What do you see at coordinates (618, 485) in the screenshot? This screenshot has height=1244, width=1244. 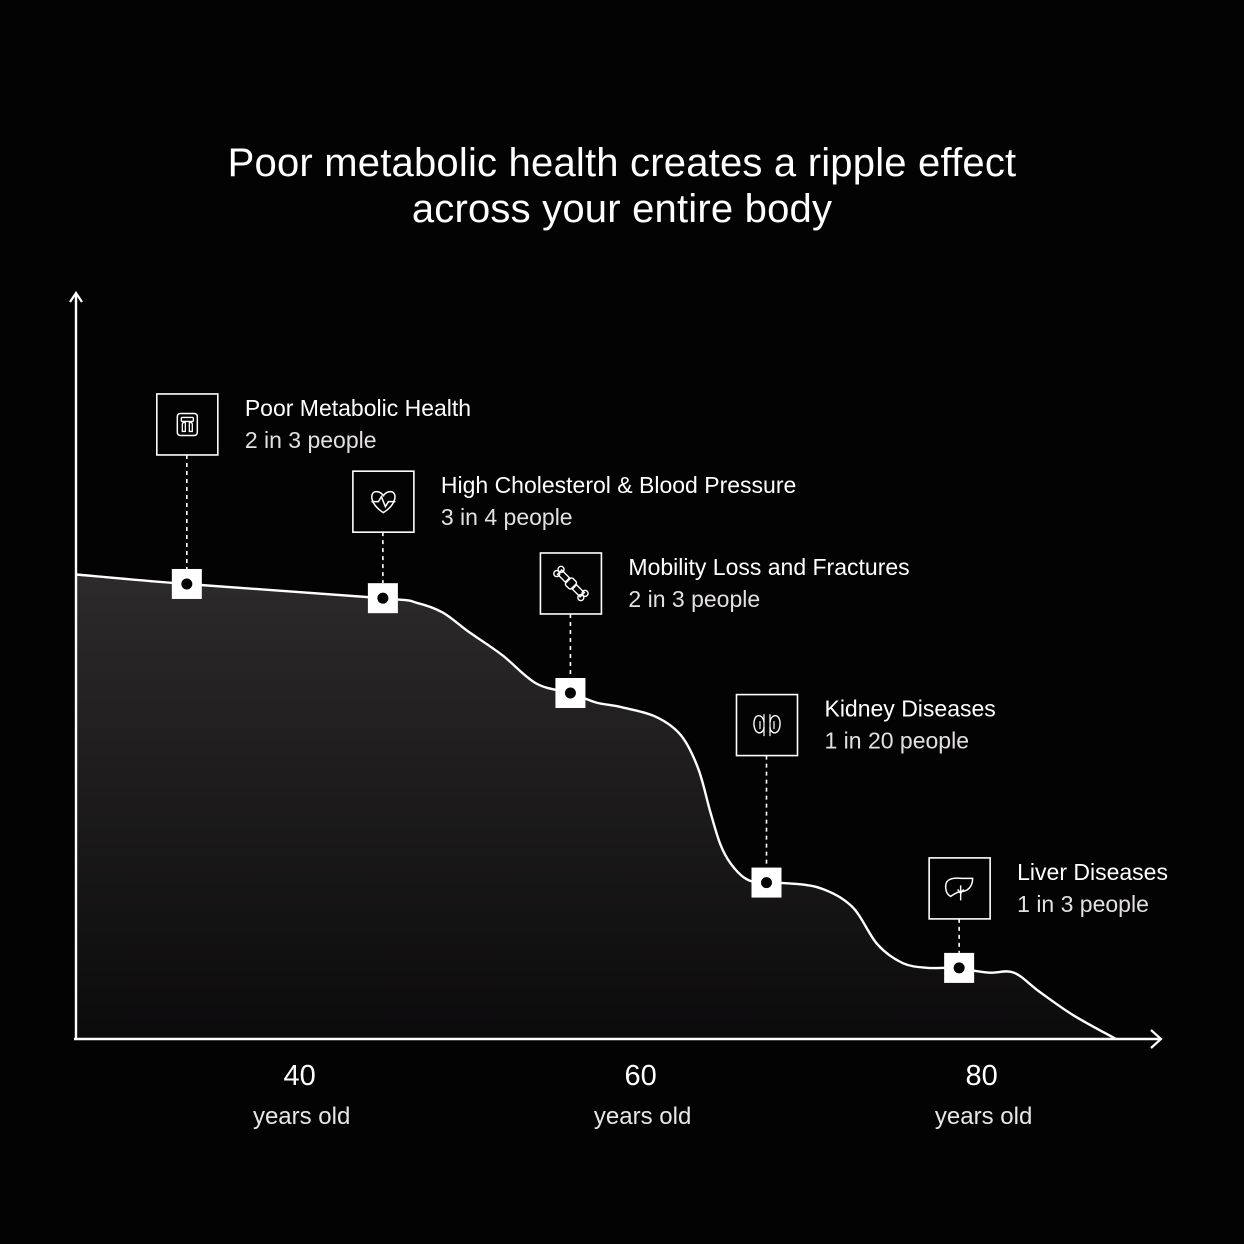 I see `event-label: High Cholesterol & Blood Pressure` at bounding box center [618, 485].